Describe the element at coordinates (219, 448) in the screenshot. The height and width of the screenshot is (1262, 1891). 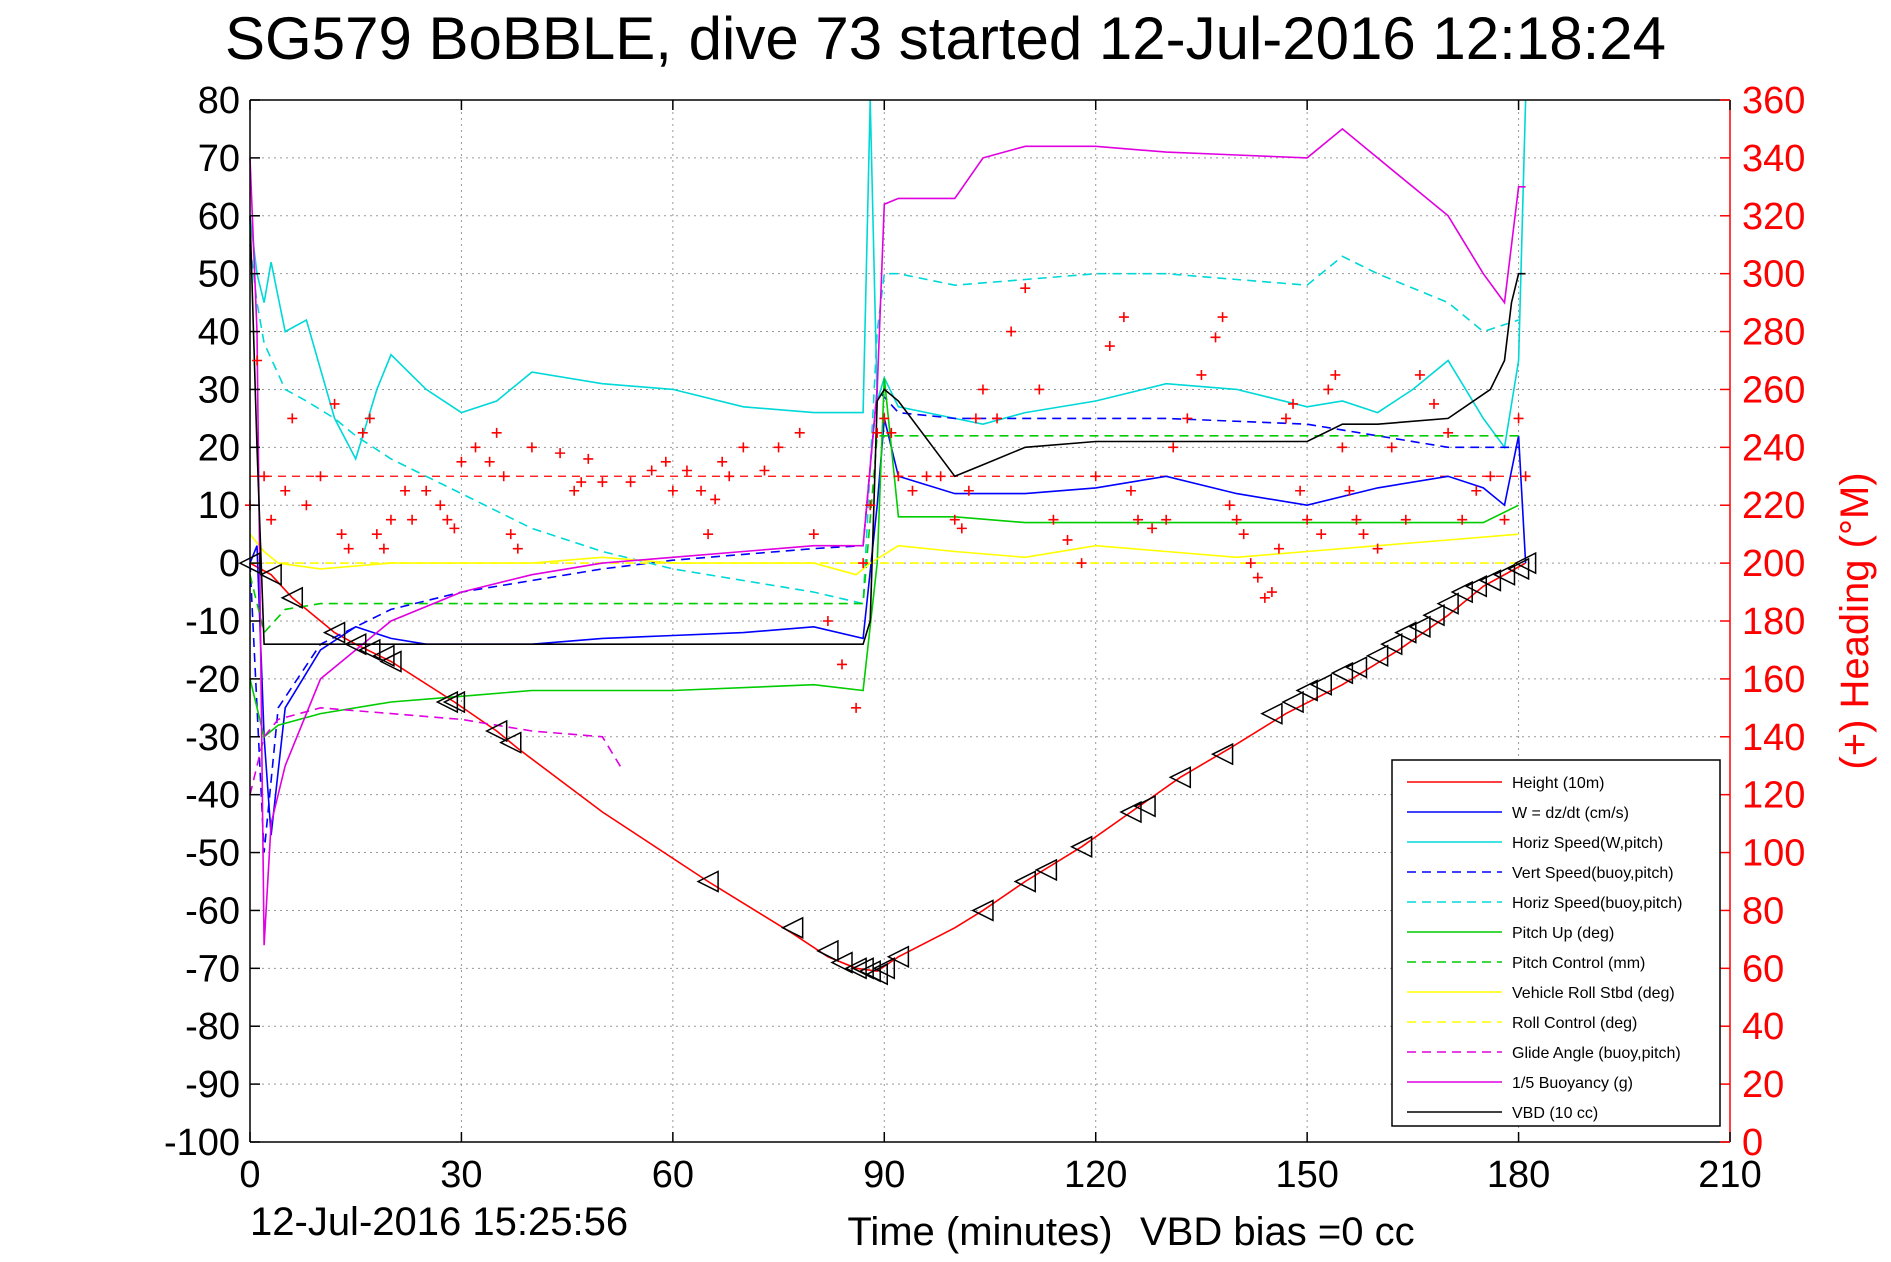
I see `y-tick-label: 20` at that location.